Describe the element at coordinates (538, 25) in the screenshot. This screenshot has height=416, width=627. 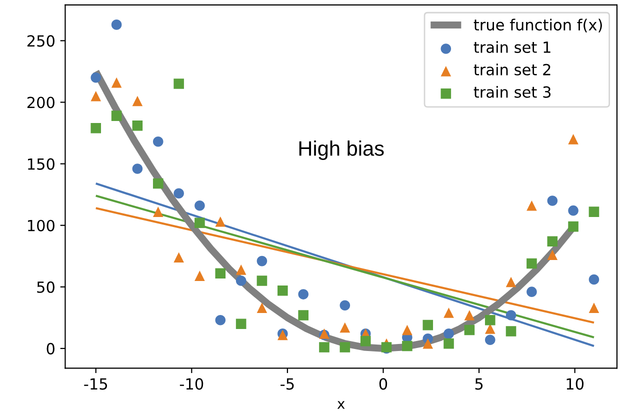
I see `legend-label: true function f(x)` at that location.